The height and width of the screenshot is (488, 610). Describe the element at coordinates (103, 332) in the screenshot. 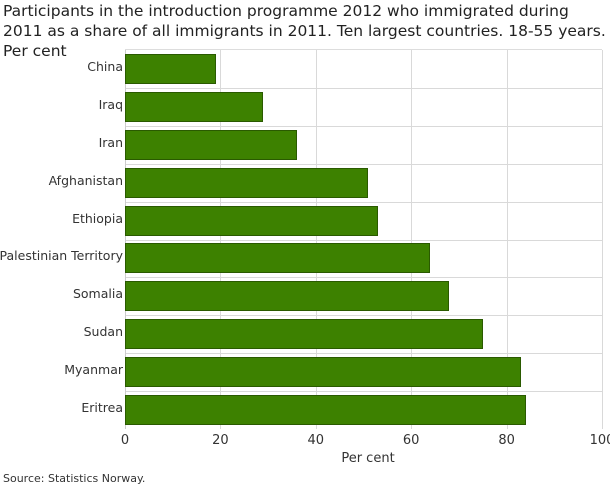

I see `category-label: Sudan` at that location.